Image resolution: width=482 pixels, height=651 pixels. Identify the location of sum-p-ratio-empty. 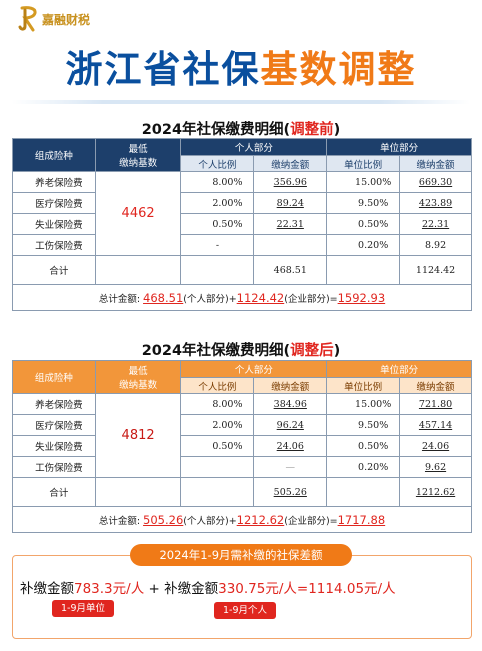
(217, 492).